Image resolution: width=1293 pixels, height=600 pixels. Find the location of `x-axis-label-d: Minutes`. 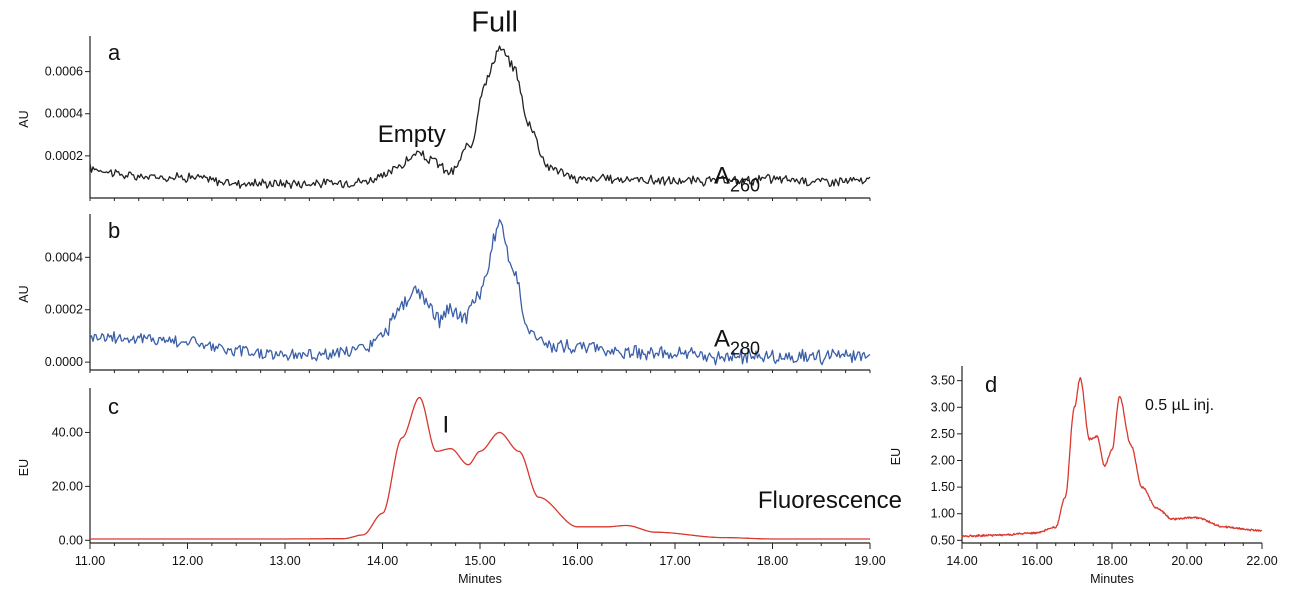

x-axis-label-d: Minutes is located at coordinates (1112, 579).